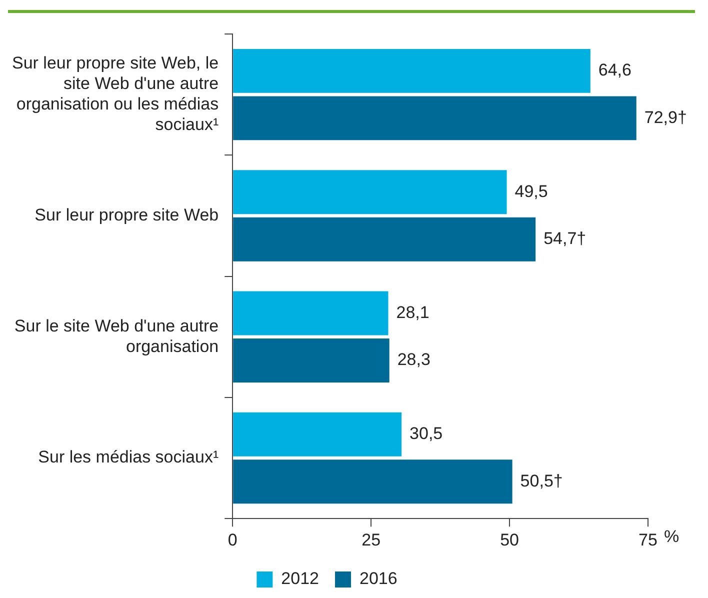 This screenshot has width=708, height=598. I want to click on data-label: 72,9†, so click(665, 117).